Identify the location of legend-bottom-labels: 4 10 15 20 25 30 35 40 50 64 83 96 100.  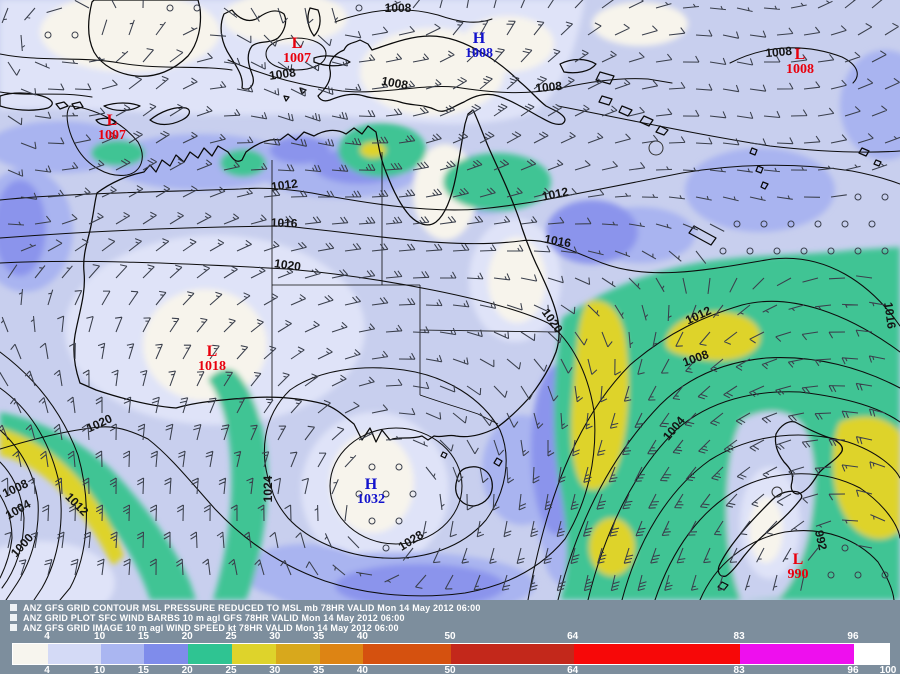
(450, 669).